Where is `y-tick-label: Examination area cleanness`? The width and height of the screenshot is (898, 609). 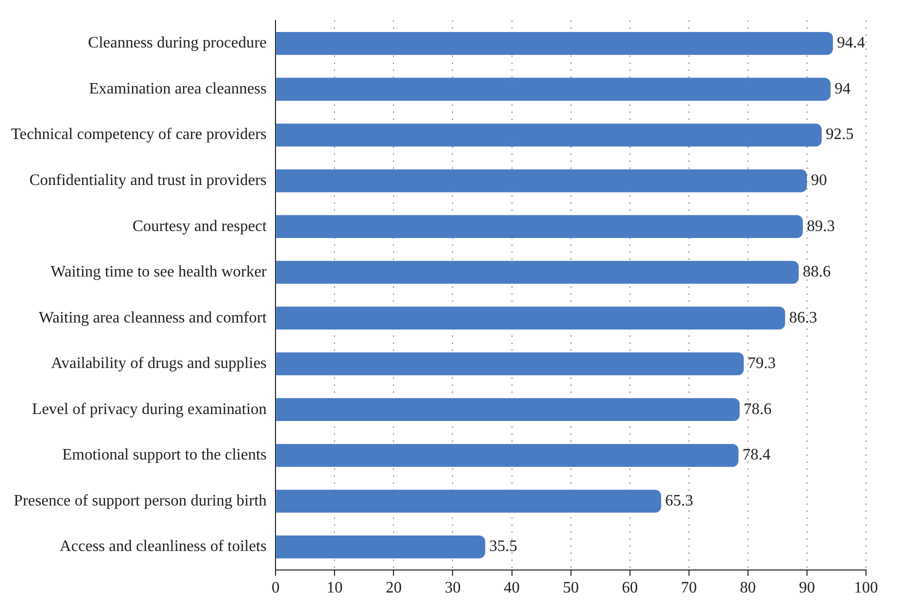
y-tick-label: Examination area cleanness is located at coordinates (177, 89).